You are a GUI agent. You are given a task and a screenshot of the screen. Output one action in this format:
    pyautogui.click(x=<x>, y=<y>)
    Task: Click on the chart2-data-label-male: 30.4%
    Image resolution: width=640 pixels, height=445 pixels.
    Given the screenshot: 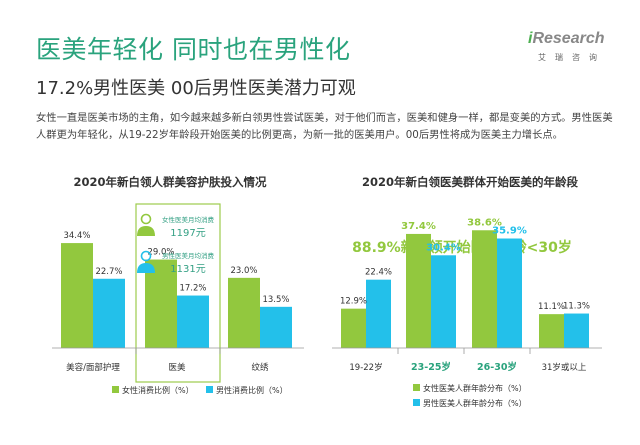 What is the action you would take?
    pyautogui.click(x=443, y=247)
    